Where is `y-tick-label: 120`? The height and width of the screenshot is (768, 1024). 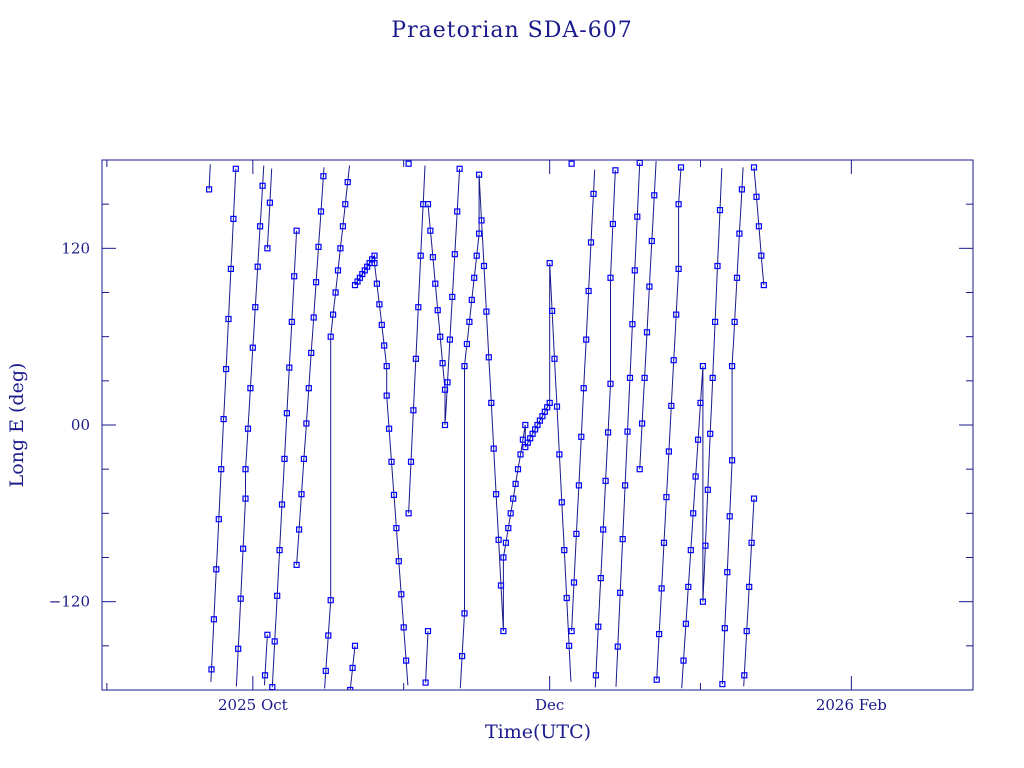
y-tick-label: 120 is located at coordinates (75, 248).